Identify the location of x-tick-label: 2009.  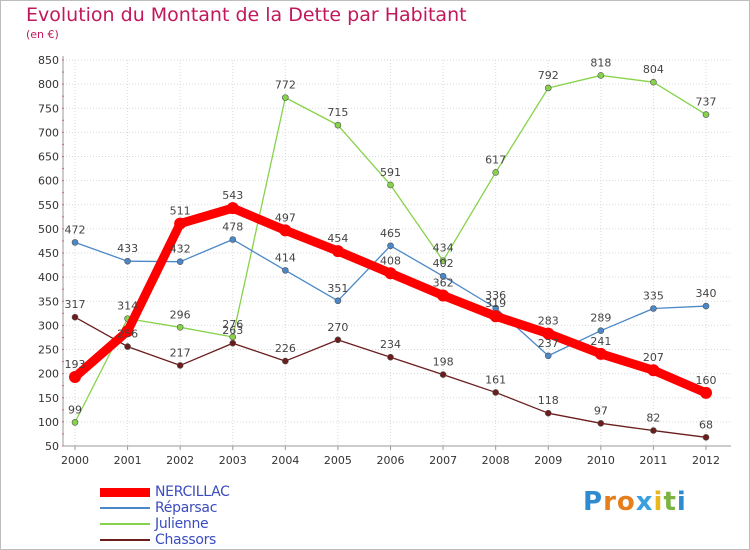
(548, 460).